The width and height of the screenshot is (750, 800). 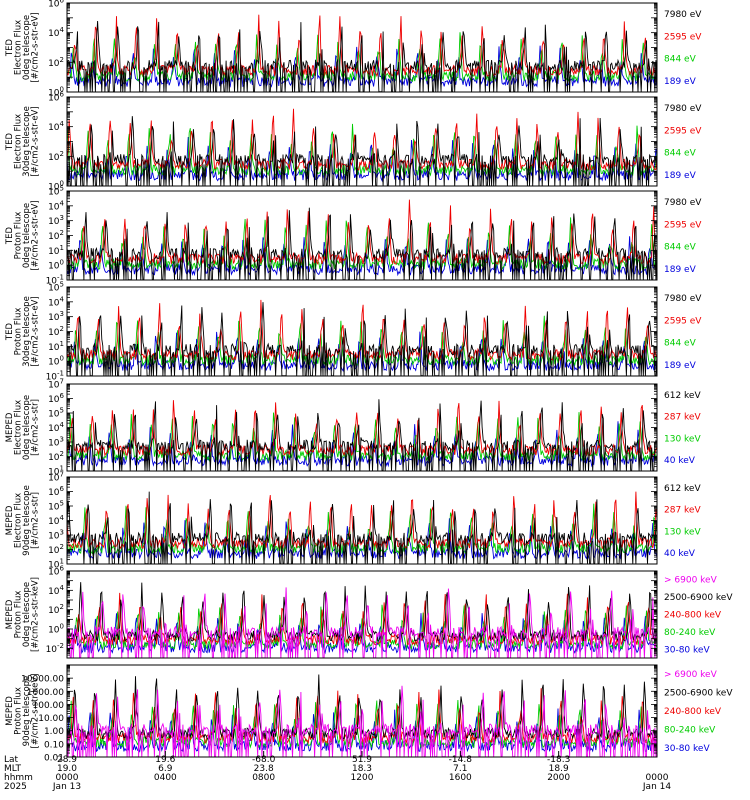 What do you see at coordinates (66, 787) in the screenshot?
I see `x-tick-label-date: Jan 13` at bounding box center [66, 787].